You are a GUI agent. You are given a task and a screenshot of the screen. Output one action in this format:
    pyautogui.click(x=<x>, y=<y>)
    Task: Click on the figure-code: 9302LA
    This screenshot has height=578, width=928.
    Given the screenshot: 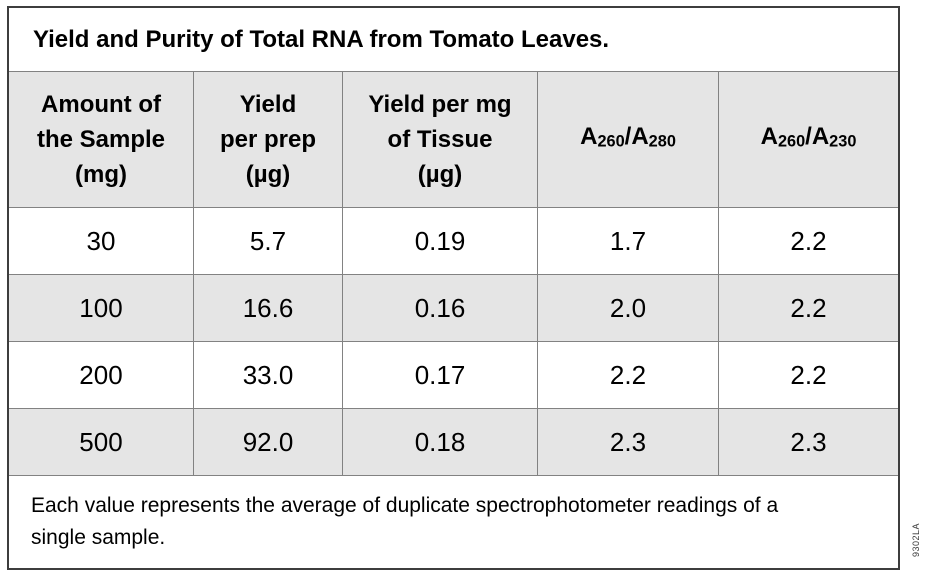 What is the action you would take?
    pyautogui.click(x=916, y=540)
    